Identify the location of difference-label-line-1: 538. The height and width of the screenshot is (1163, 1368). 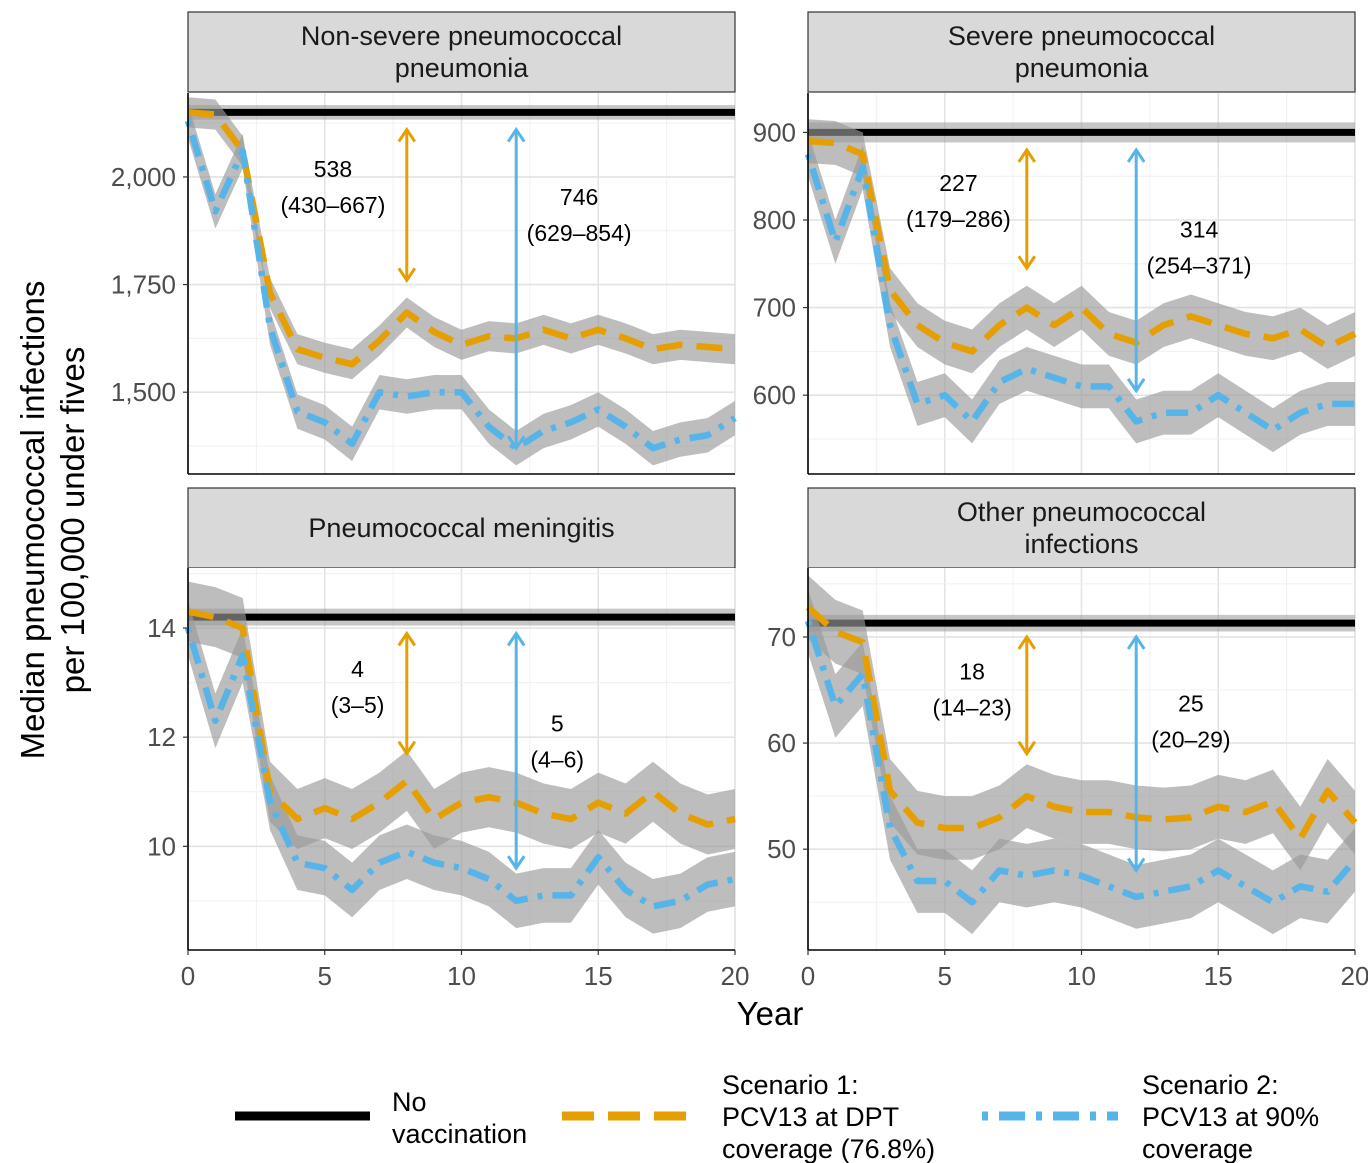
(333, 169).